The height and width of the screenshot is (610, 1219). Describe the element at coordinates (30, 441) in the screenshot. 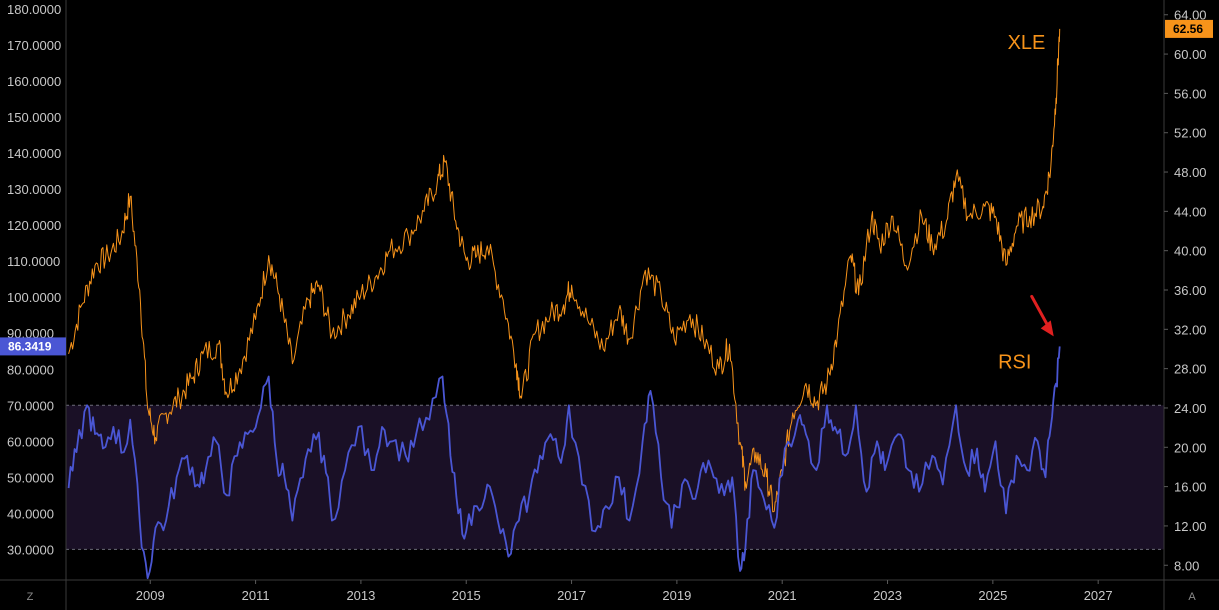

I see `left-tick-label: 60.0000` at that location.